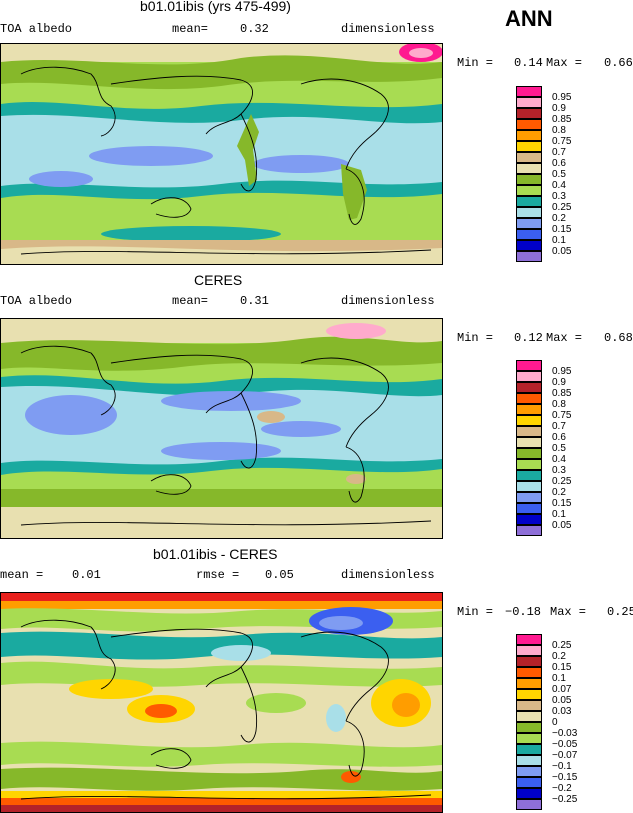 Image resolution: width=633 pixels, height=813 pixels. Describe the element at coordinates (620, 612) in the screenshot. I see `panel-3-max-value: 0.25` at that location.